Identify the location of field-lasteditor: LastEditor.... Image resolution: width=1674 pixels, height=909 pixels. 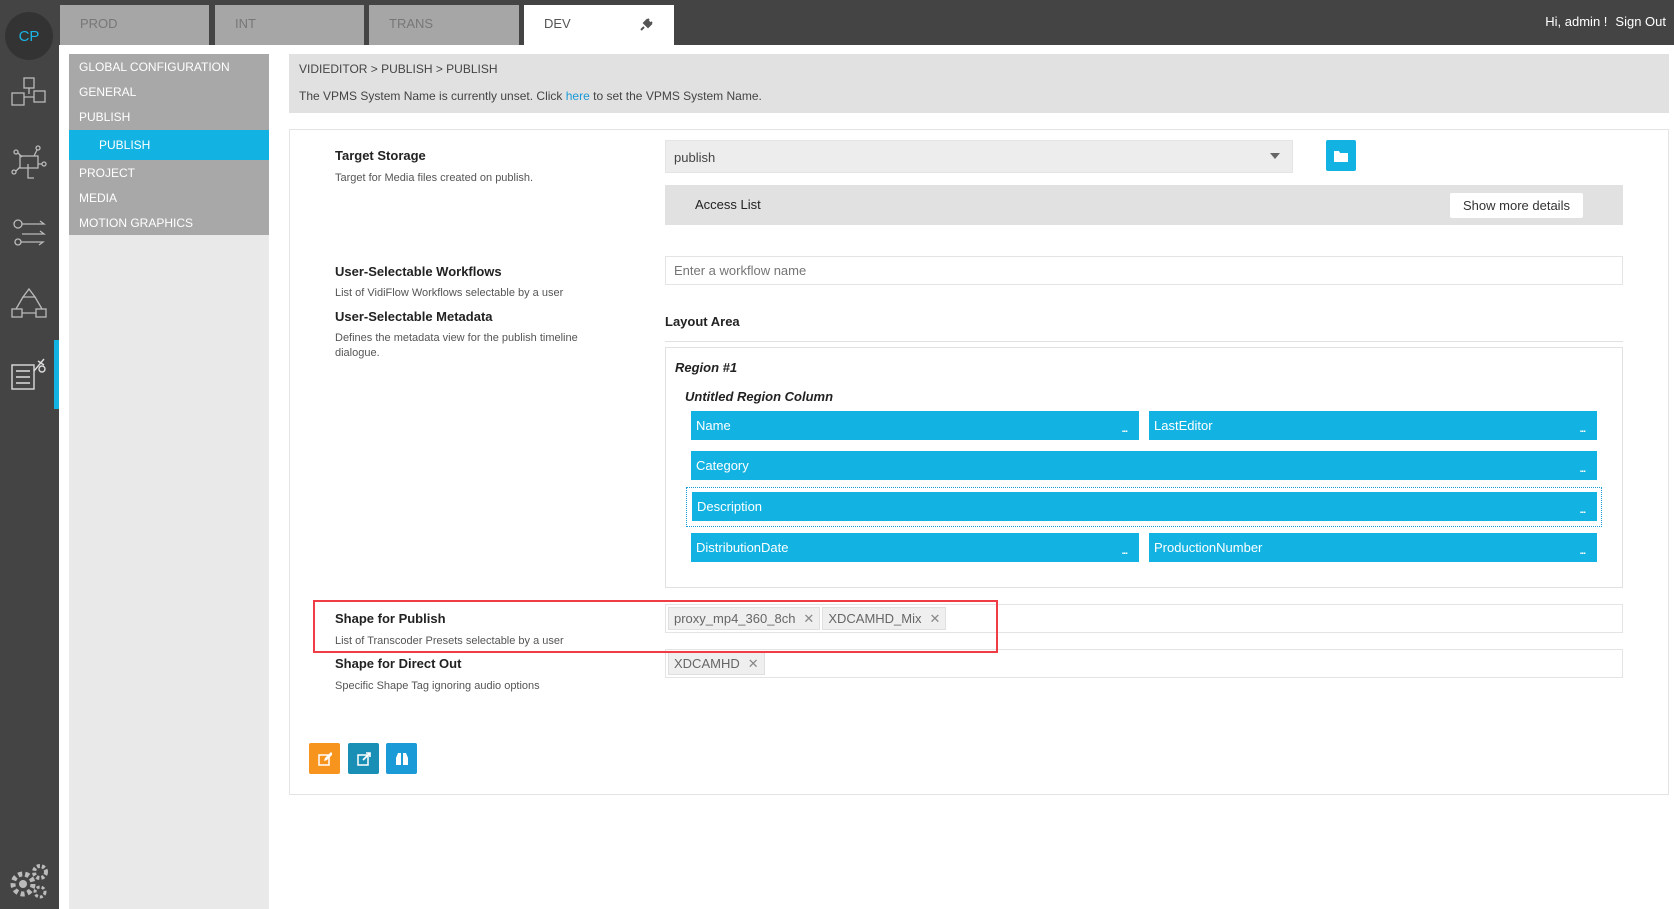
(1373, 425).